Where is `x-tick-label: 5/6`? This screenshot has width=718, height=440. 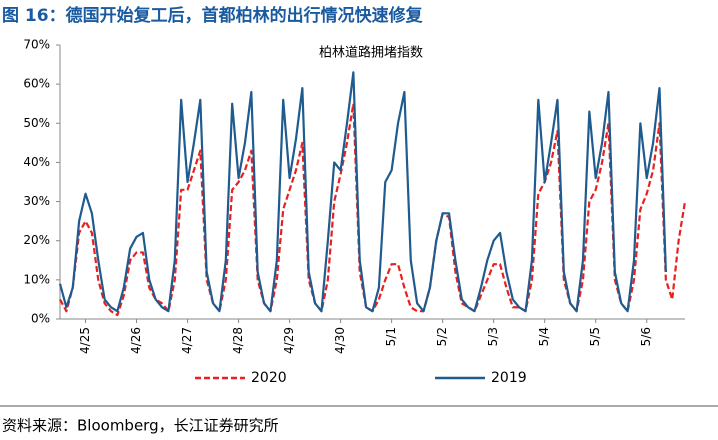
x-tick-label: 5/6 is located at coordinates (646, 336).